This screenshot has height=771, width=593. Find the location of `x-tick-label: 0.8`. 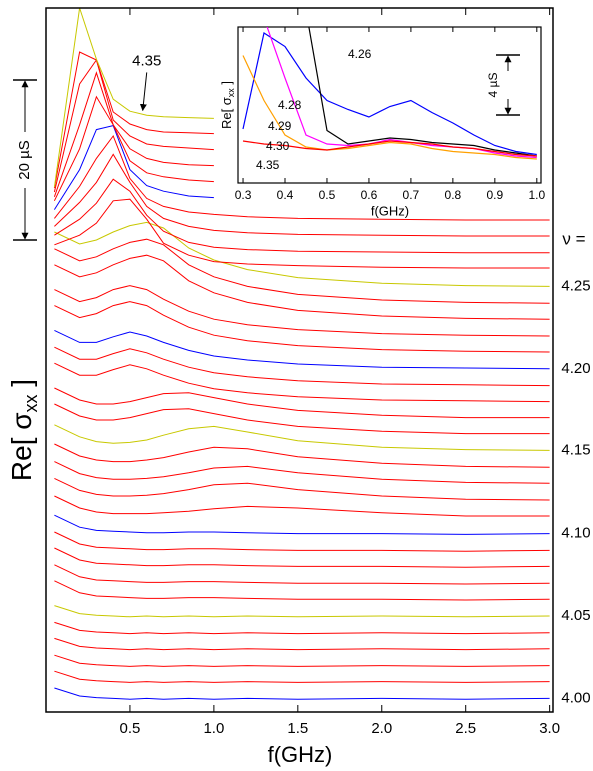

x-tick-label: 0.8 is located at coordinates (453, 195).